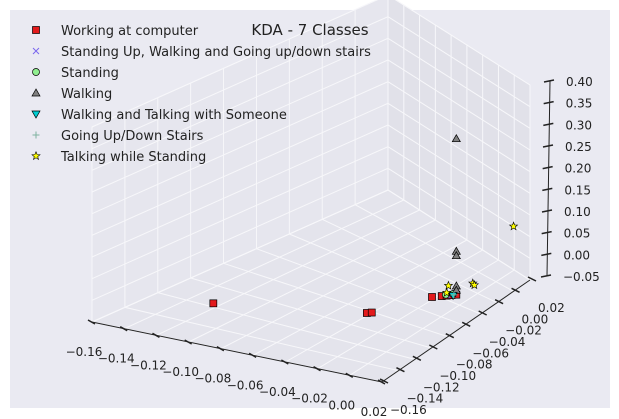 Image resolution: width=619 pixels, height=419 pixels. I want to click on z-axis-line, so click(548, 178).